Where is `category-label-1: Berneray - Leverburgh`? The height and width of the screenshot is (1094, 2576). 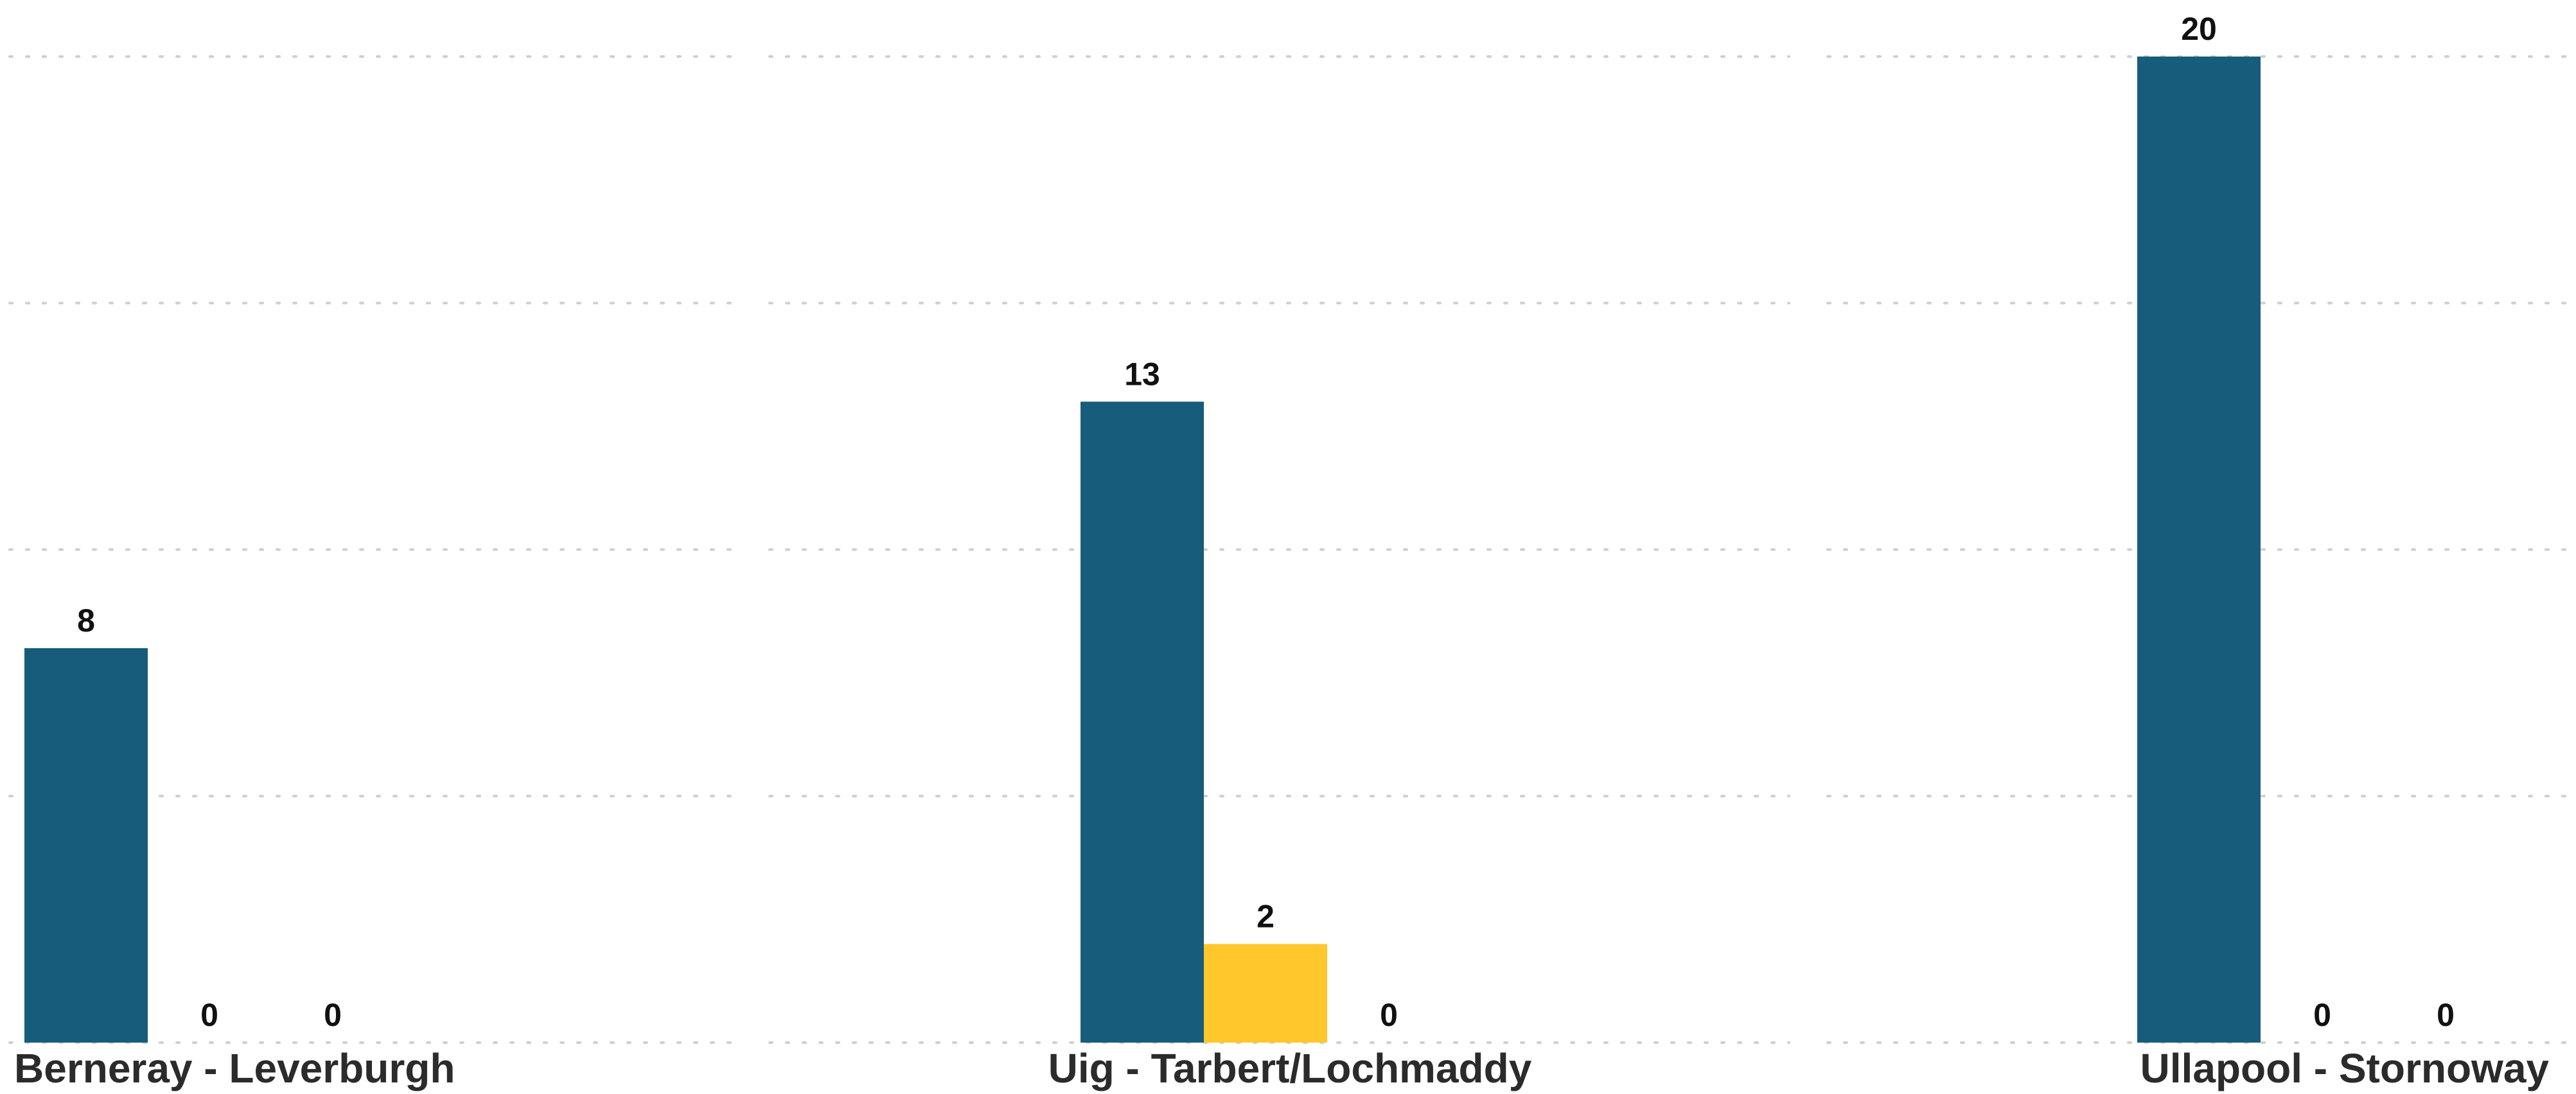 category-label-1: Berneray - Leverburgh is located at coordinates (234, 1068).